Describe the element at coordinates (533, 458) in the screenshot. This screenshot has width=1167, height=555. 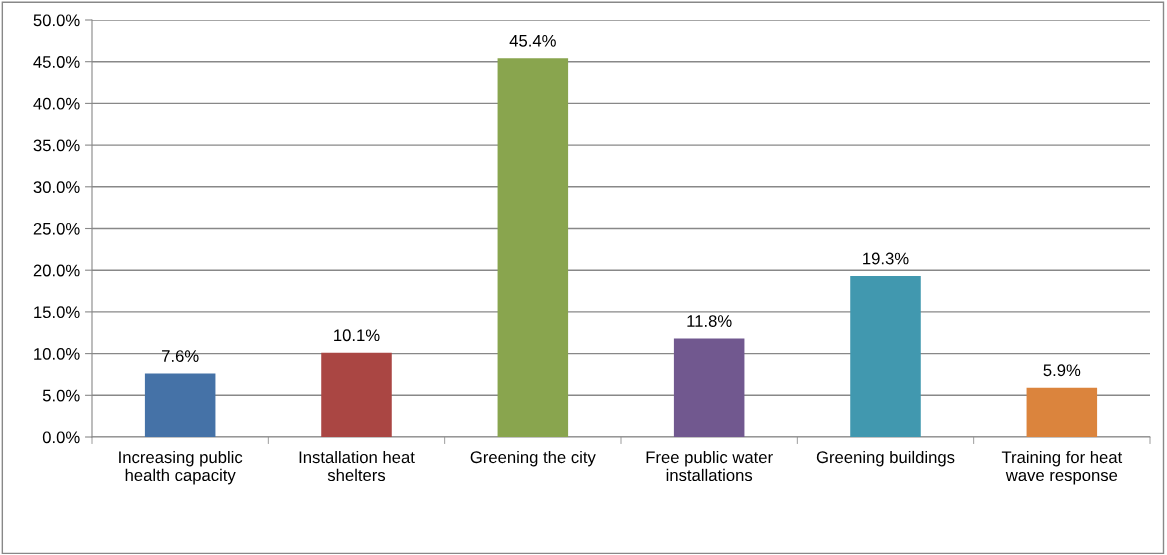
I see `x-tick-label: Greening the city` at that location.